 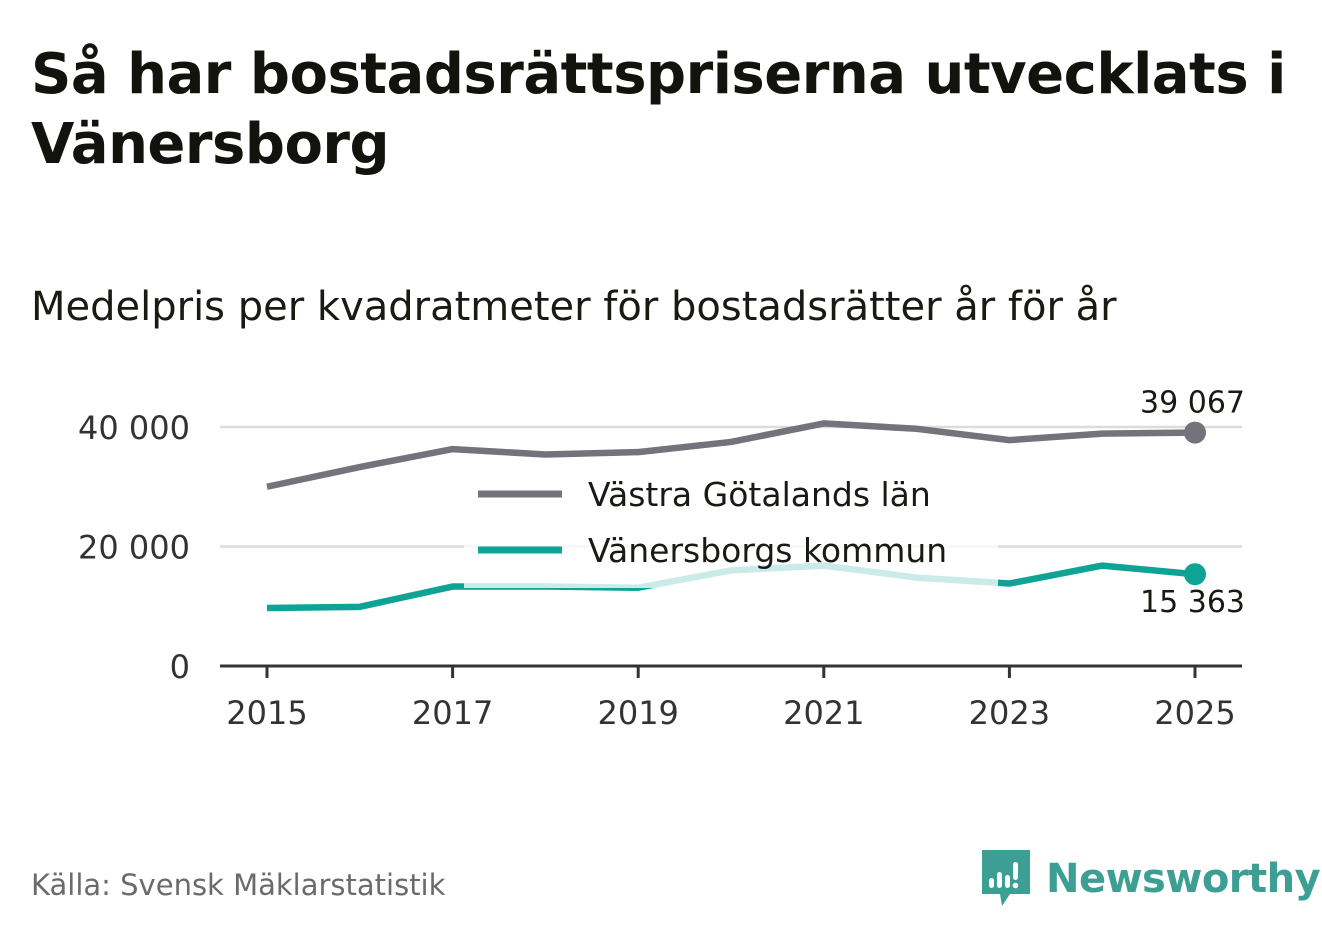 I want to click on source-note: Källa: Svensk Mäklarstatistik, so click(x=238, y=885).